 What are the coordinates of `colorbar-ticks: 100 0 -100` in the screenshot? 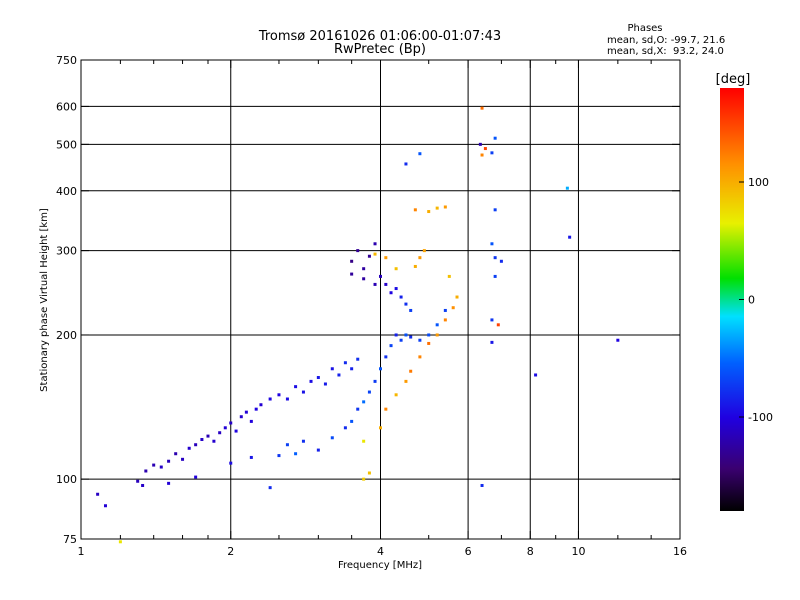 It's located at (756, 300).